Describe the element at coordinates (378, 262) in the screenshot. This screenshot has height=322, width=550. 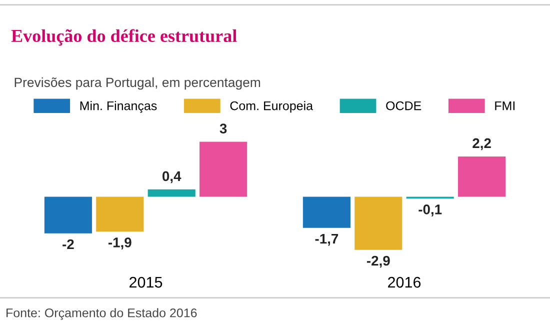
I see `data-label: -2,9` at that location.